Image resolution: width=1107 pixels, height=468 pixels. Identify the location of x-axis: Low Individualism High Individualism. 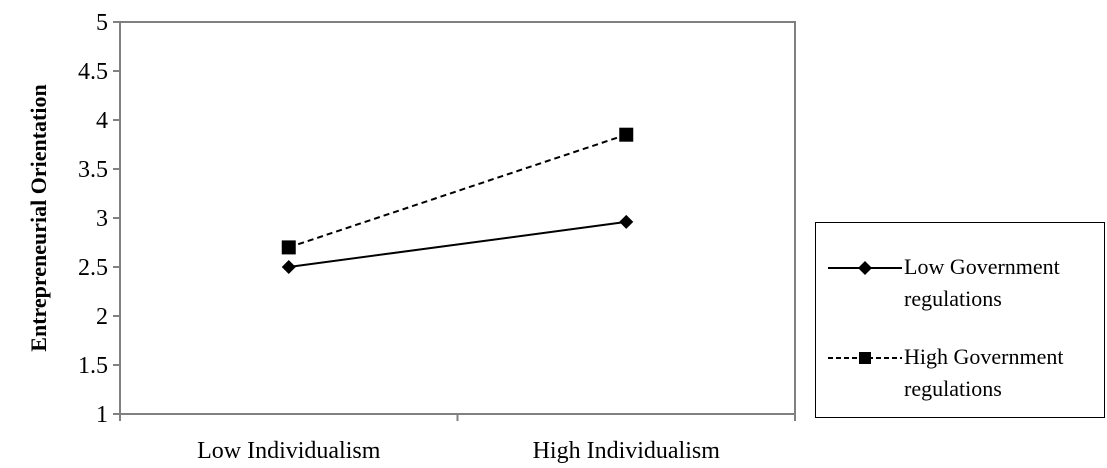
(457, 438).